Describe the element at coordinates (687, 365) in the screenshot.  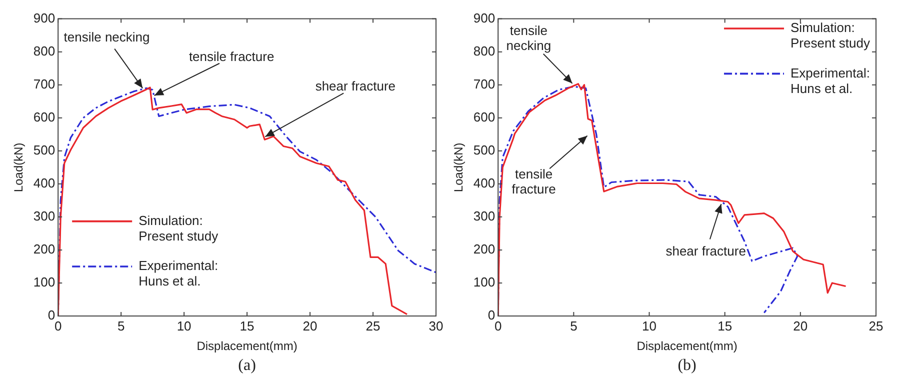
I see `text: (b)` at that location.